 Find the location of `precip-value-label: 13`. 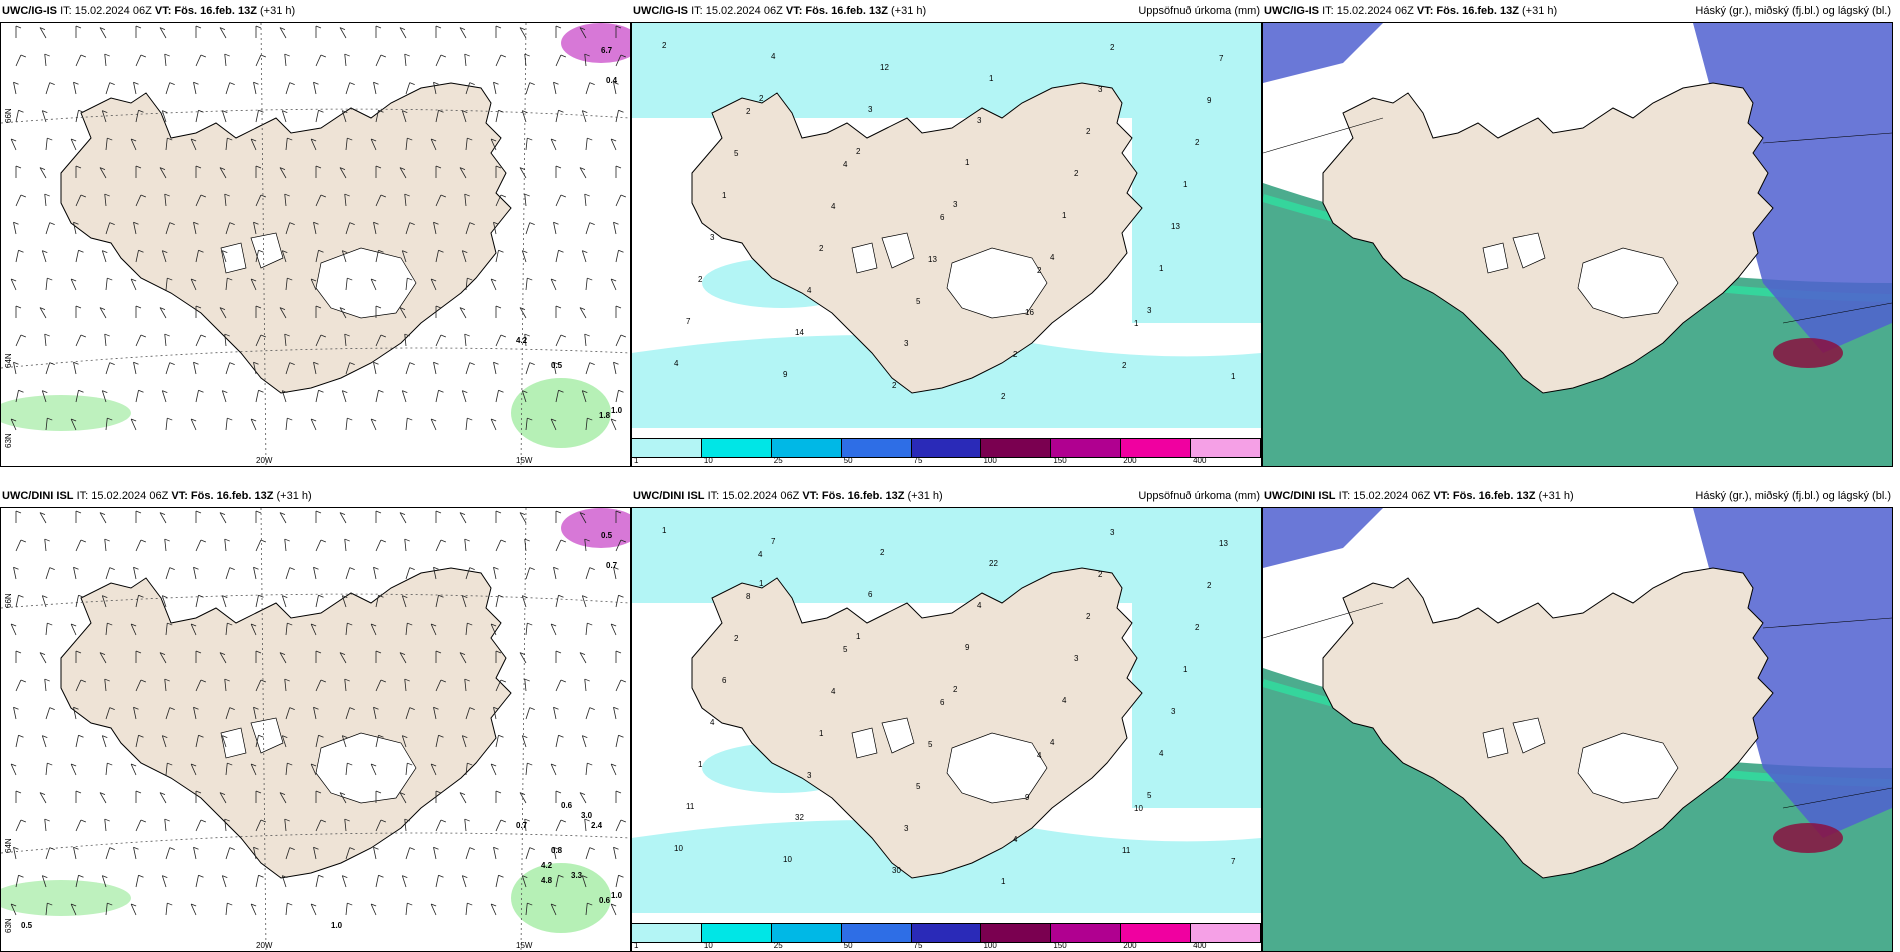

precip-value-label: 13 is located at coordinates (1175, 226).